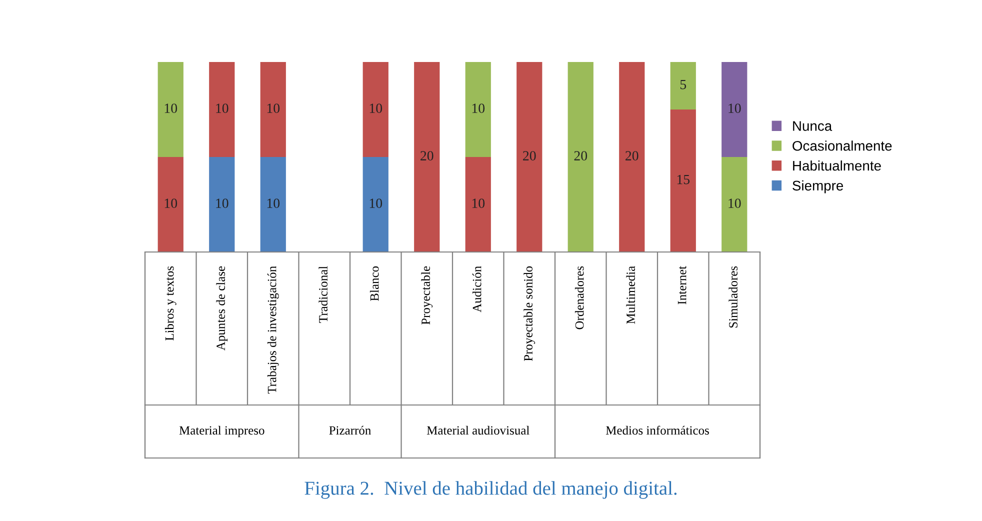 The width and height of the screenshot is (982, 521). Describe the element at coordinates (490, 490) in the screenshot. I see `text: Figura 2. Nivel de habilidad del manejo digital.` at that location.